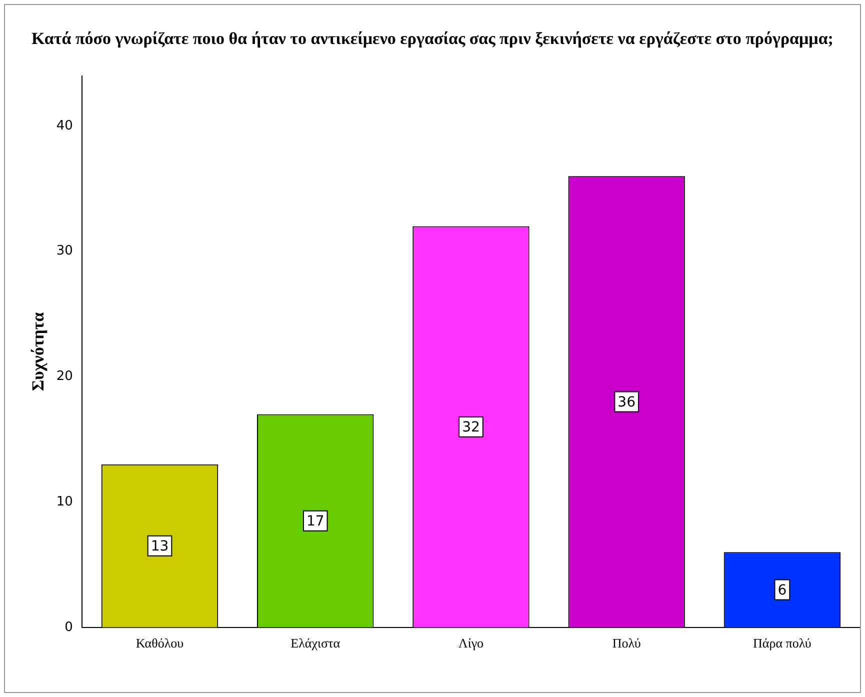 Image resolution: width=865 pixels, height=697 pixels. Describe the element at coordinates (159, 546) in the screenshot. I see `data-label: 13` at that location.